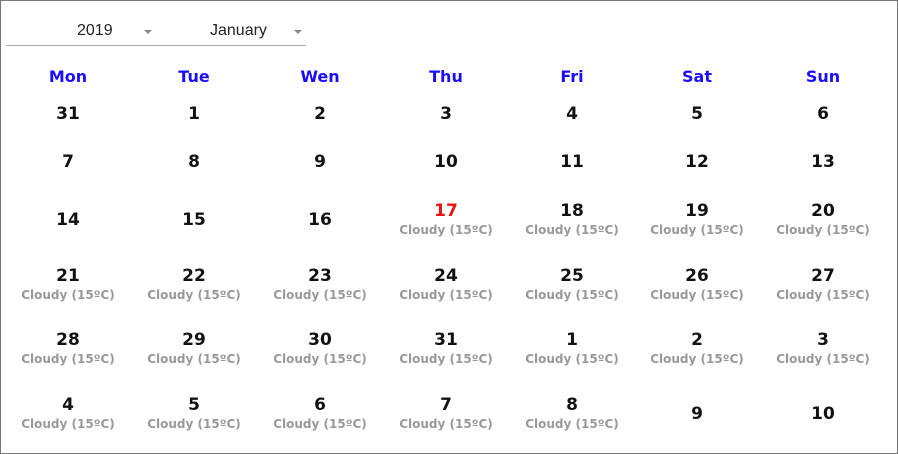 This screenshot has width=898, height=454. I want to click on calendar-day-cell: 11, so click(572, 177).